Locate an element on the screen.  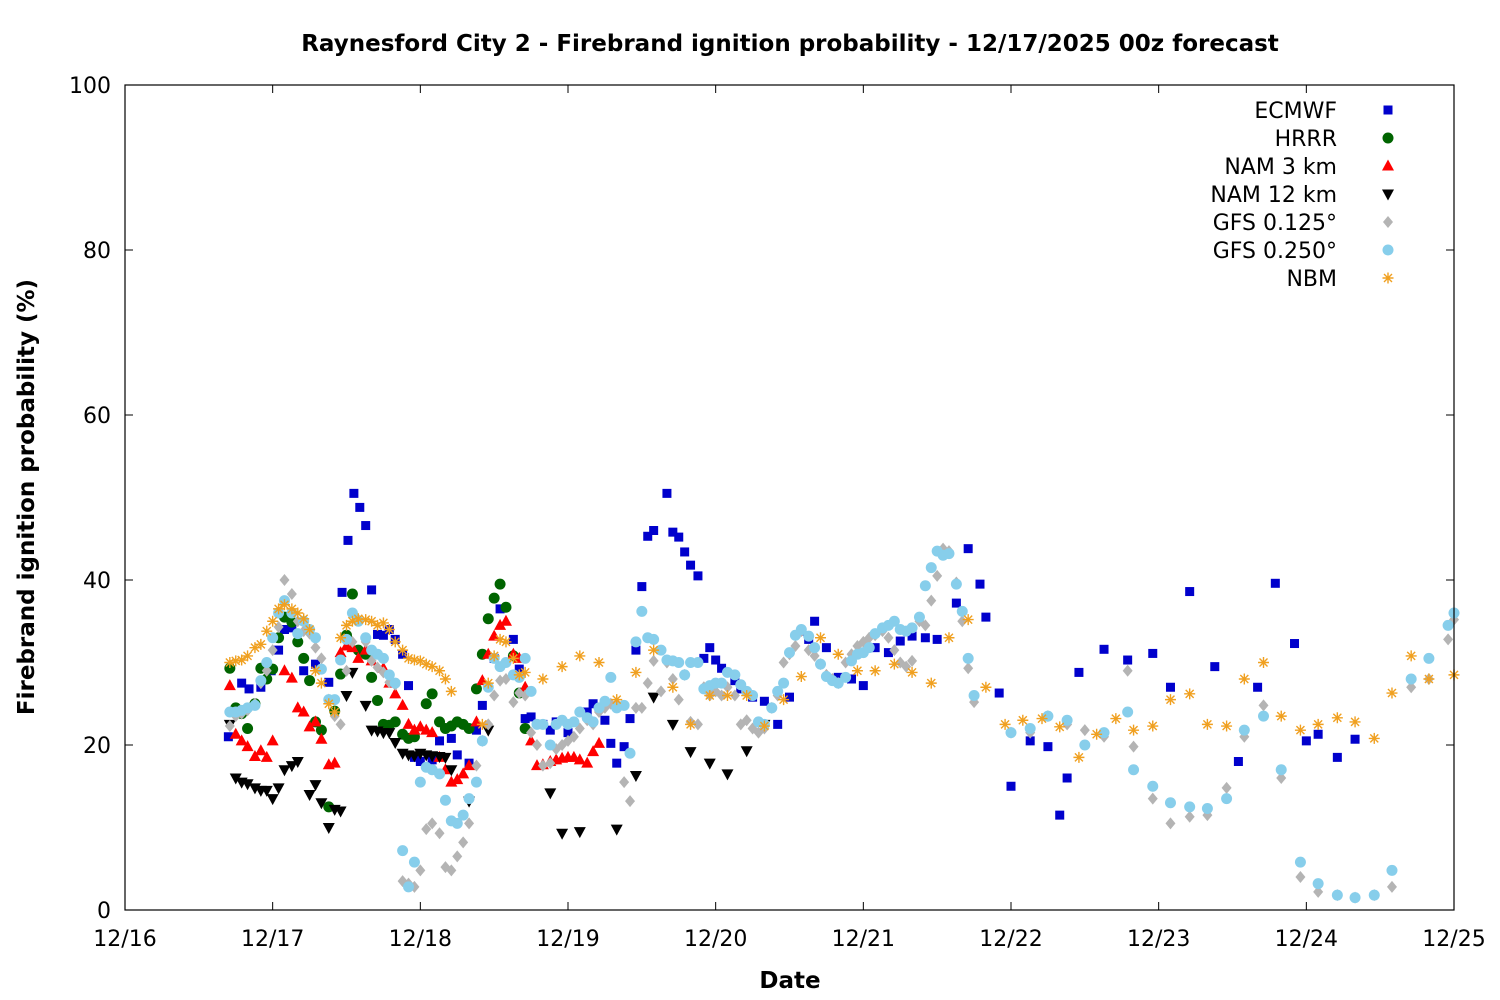
x-tick-label: 12/21 is located at coordinates (863, 939).